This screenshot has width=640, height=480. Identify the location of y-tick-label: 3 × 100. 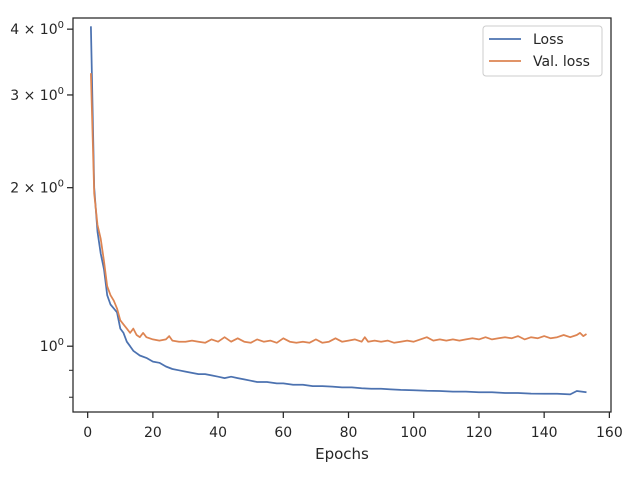
(37, 95).